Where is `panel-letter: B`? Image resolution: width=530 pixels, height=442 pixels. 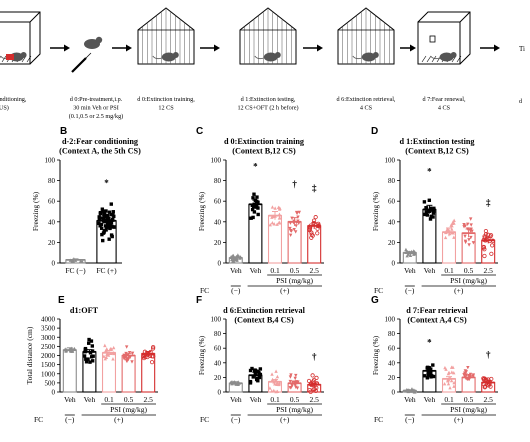
panel-letter: B is located at coordinates (63, 131).